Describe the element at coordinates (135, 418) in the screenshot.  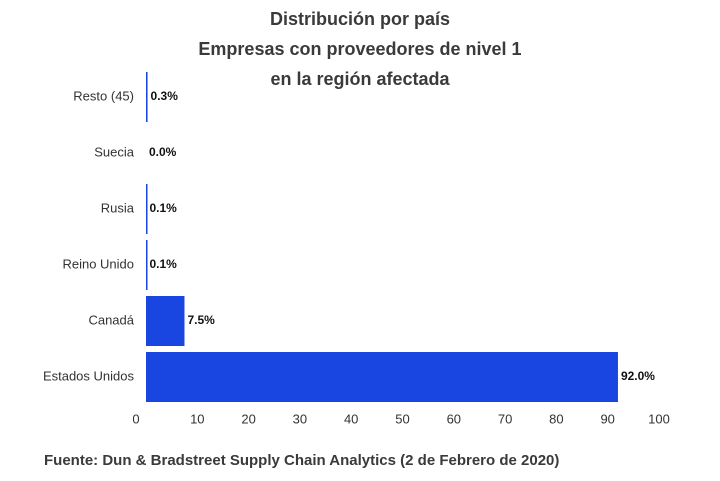
I see `x-tick-label: 0` at that location.